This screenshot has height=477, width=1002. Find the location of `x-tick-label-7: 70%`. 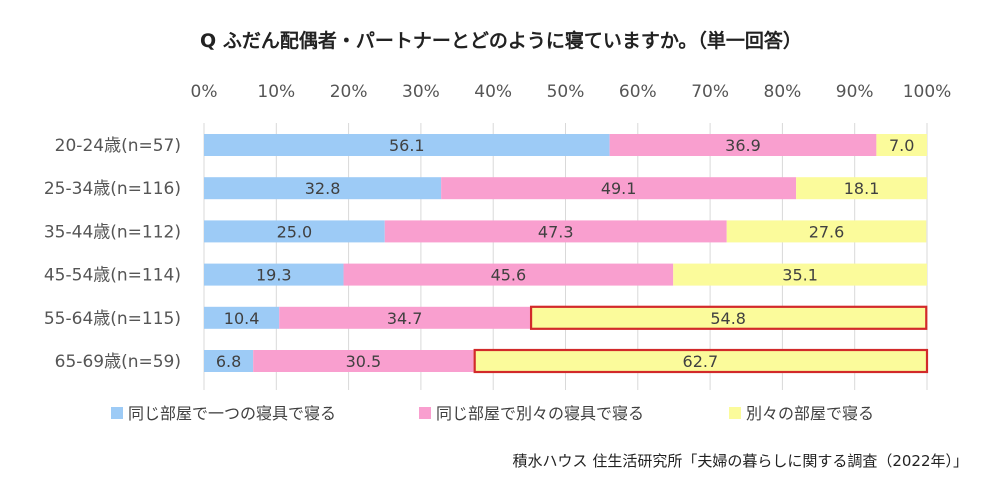

x-tick-label-7: 70% is located at coordinates (710, 92).